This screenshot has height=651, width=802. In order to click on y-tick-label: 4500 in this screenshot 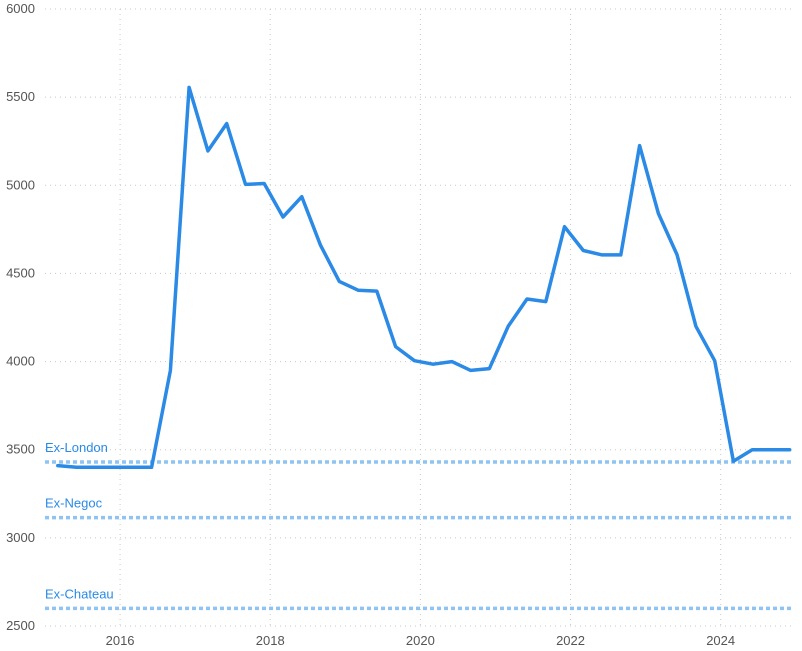, I will do `click(20, 272)`.